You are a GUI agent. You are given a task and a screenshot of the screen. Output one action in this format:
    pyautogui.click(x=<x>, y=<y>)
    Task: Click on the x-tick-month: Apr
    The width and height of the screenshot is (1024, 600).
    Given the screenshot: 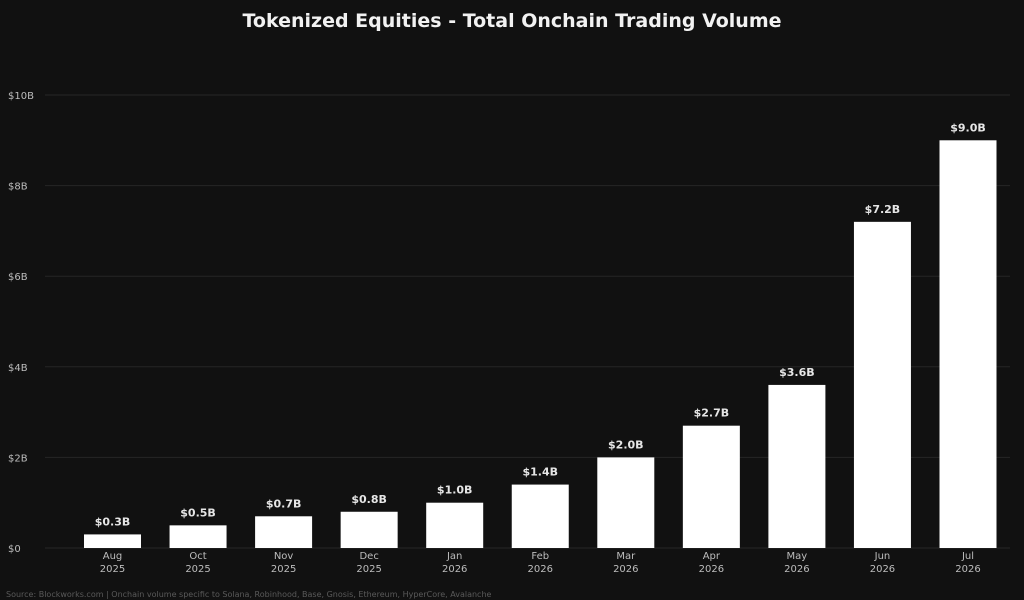 What is the action you would take?
    pyautogui.click(x=712, y=556)
    